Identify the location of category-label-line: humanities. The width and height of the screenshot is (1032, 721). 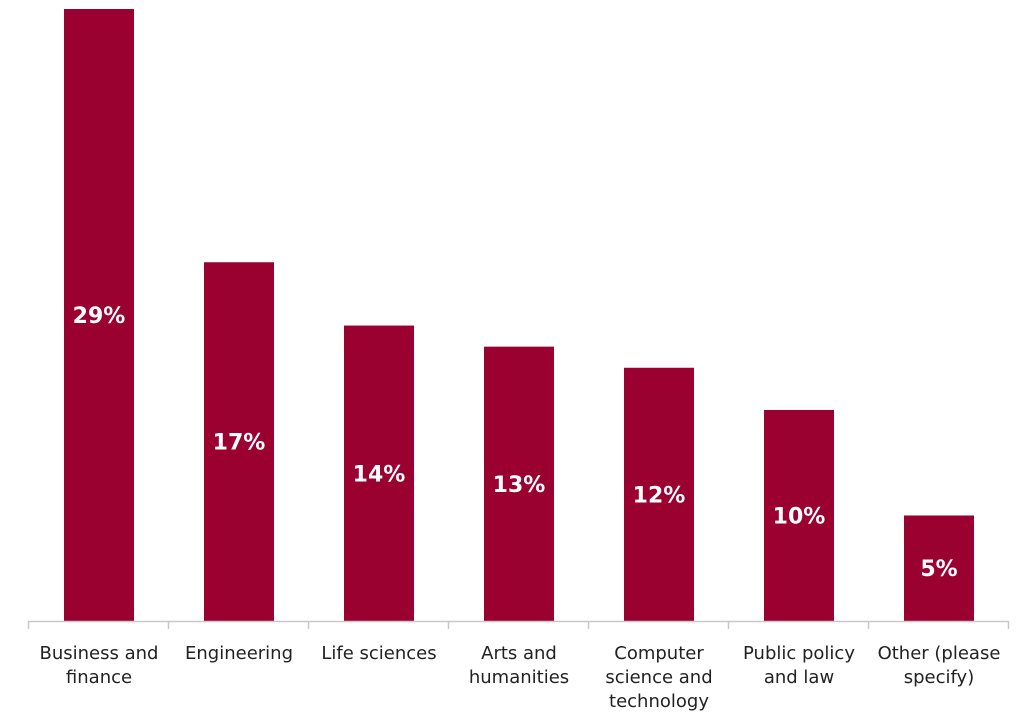
(519, 677).